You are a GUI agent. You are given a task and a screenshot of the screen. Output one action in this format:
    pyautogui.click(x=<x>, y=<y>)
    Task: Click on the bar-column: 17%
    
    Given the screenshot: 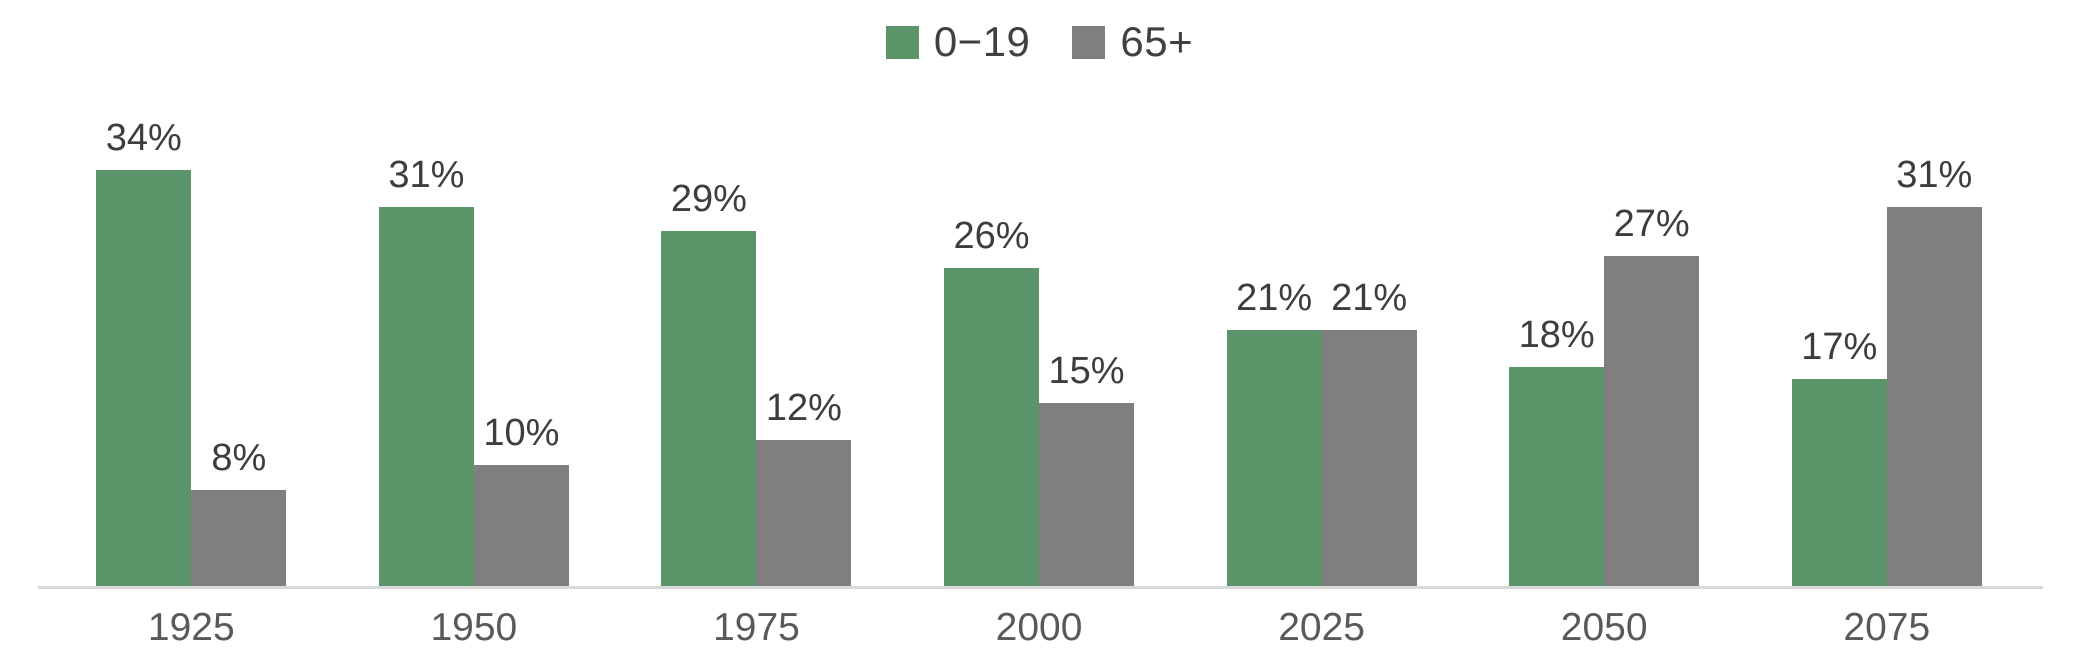 What is the action you would take?
    pyautogui.click(x=1839, y=457)
    